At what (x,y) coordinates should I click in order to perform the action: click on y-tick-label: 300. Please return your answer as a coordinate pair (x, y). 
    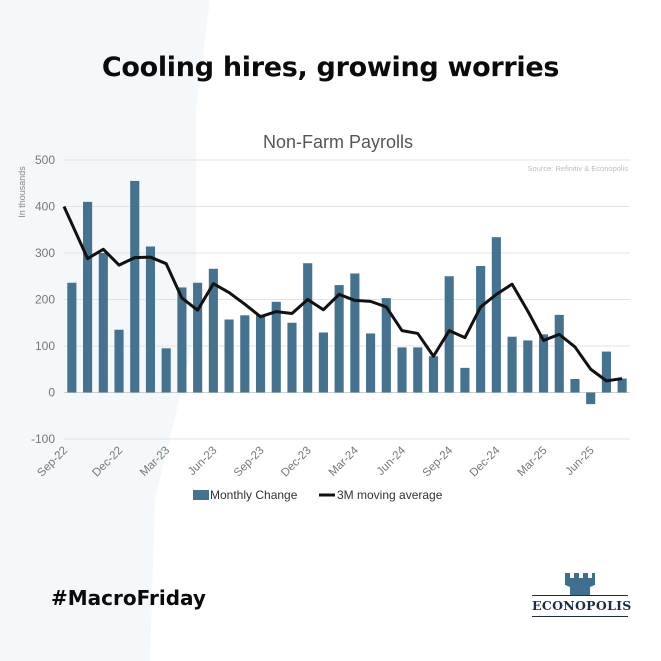
    Looking at the image, I should click on (45, 253).